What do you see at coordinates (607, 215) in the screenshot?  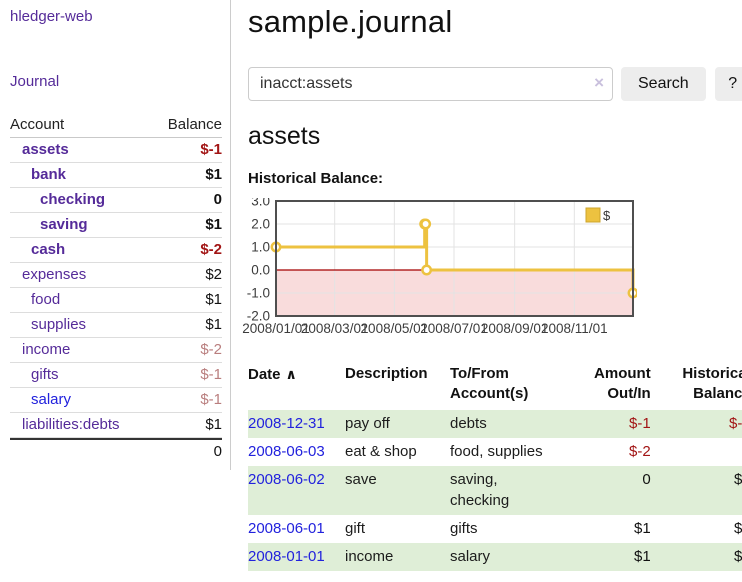 I see `legend-label: $` at bounding box center [607, 215].